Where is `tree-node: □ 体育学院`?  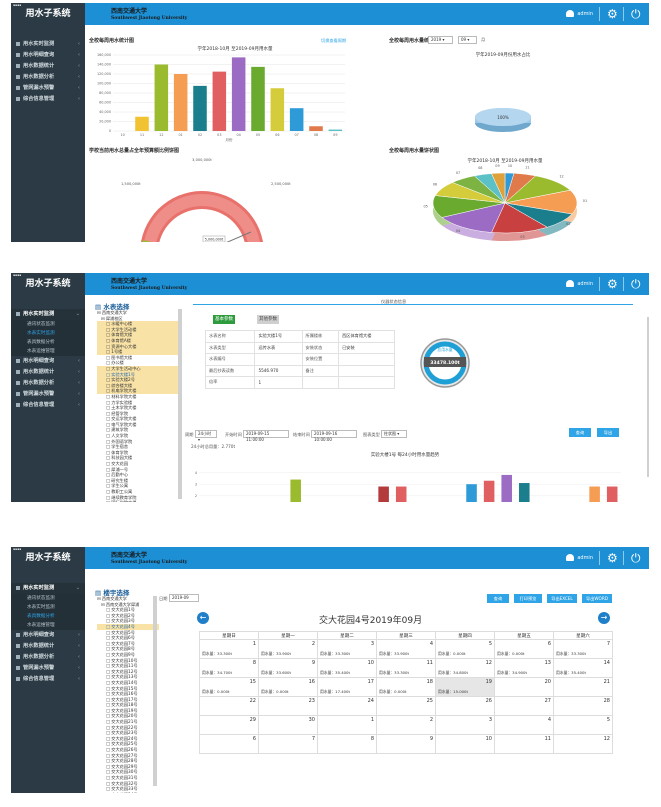 tree-node: □ 体育学院 is located at coordinates (139, 453).